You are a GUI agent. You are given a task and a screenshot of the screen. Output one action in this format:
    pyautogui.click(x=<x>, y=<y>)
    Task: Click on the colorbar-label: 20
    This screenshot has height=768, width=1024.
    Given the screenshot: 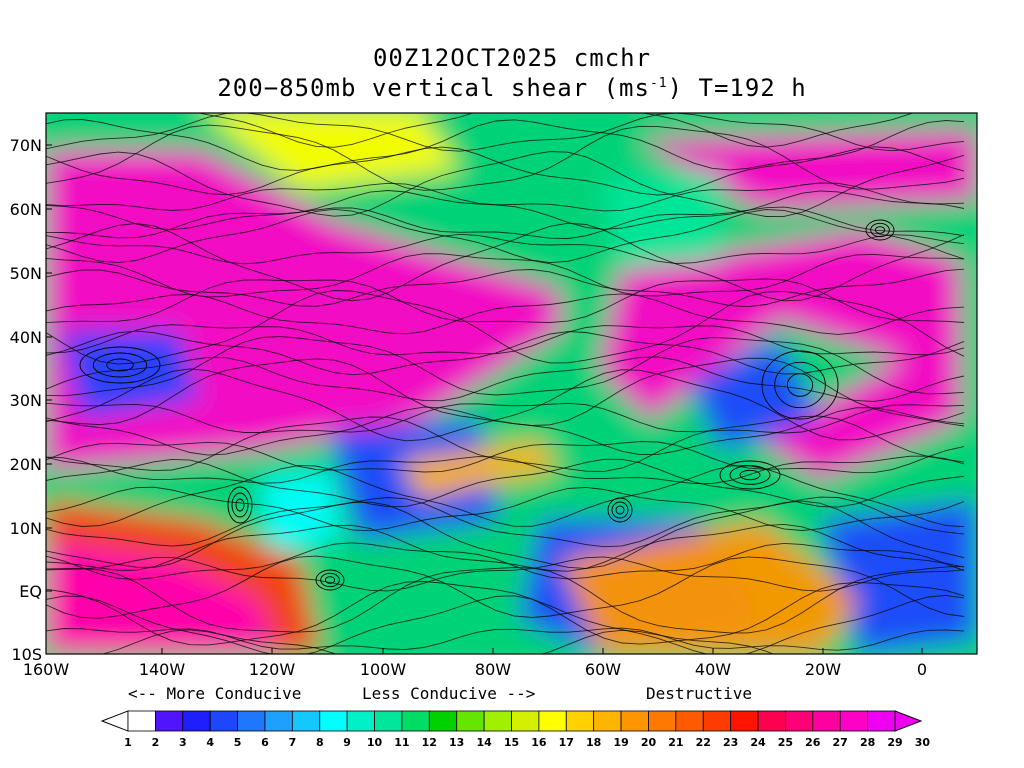 What is the action you would take?
    pyautogui.click(x=649, y=742)
    